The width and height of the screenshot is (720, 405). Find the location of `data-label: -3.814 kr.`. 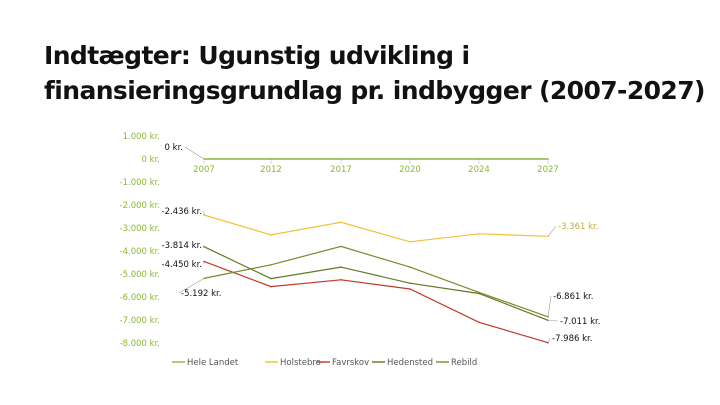

data-label: -3.814 kr. is located at coordinates (182, 246).